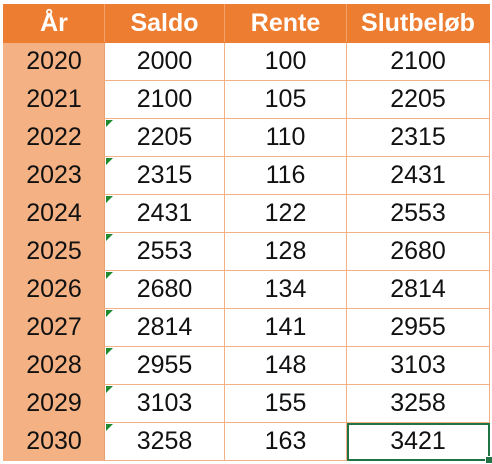  I want to click on header-cell-saldo: Saldo, so click(164, 23).